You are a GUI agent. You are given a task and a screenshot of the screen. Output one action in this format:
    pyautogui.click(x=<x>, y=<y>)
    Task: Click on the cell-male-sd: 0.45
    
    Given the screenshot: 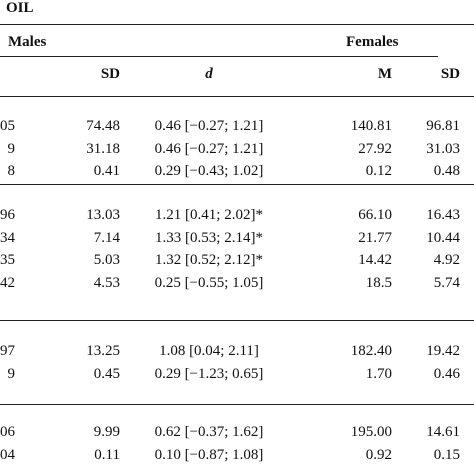 What is the action you would take?
    pyautogui.click(x=106, y=373)
    